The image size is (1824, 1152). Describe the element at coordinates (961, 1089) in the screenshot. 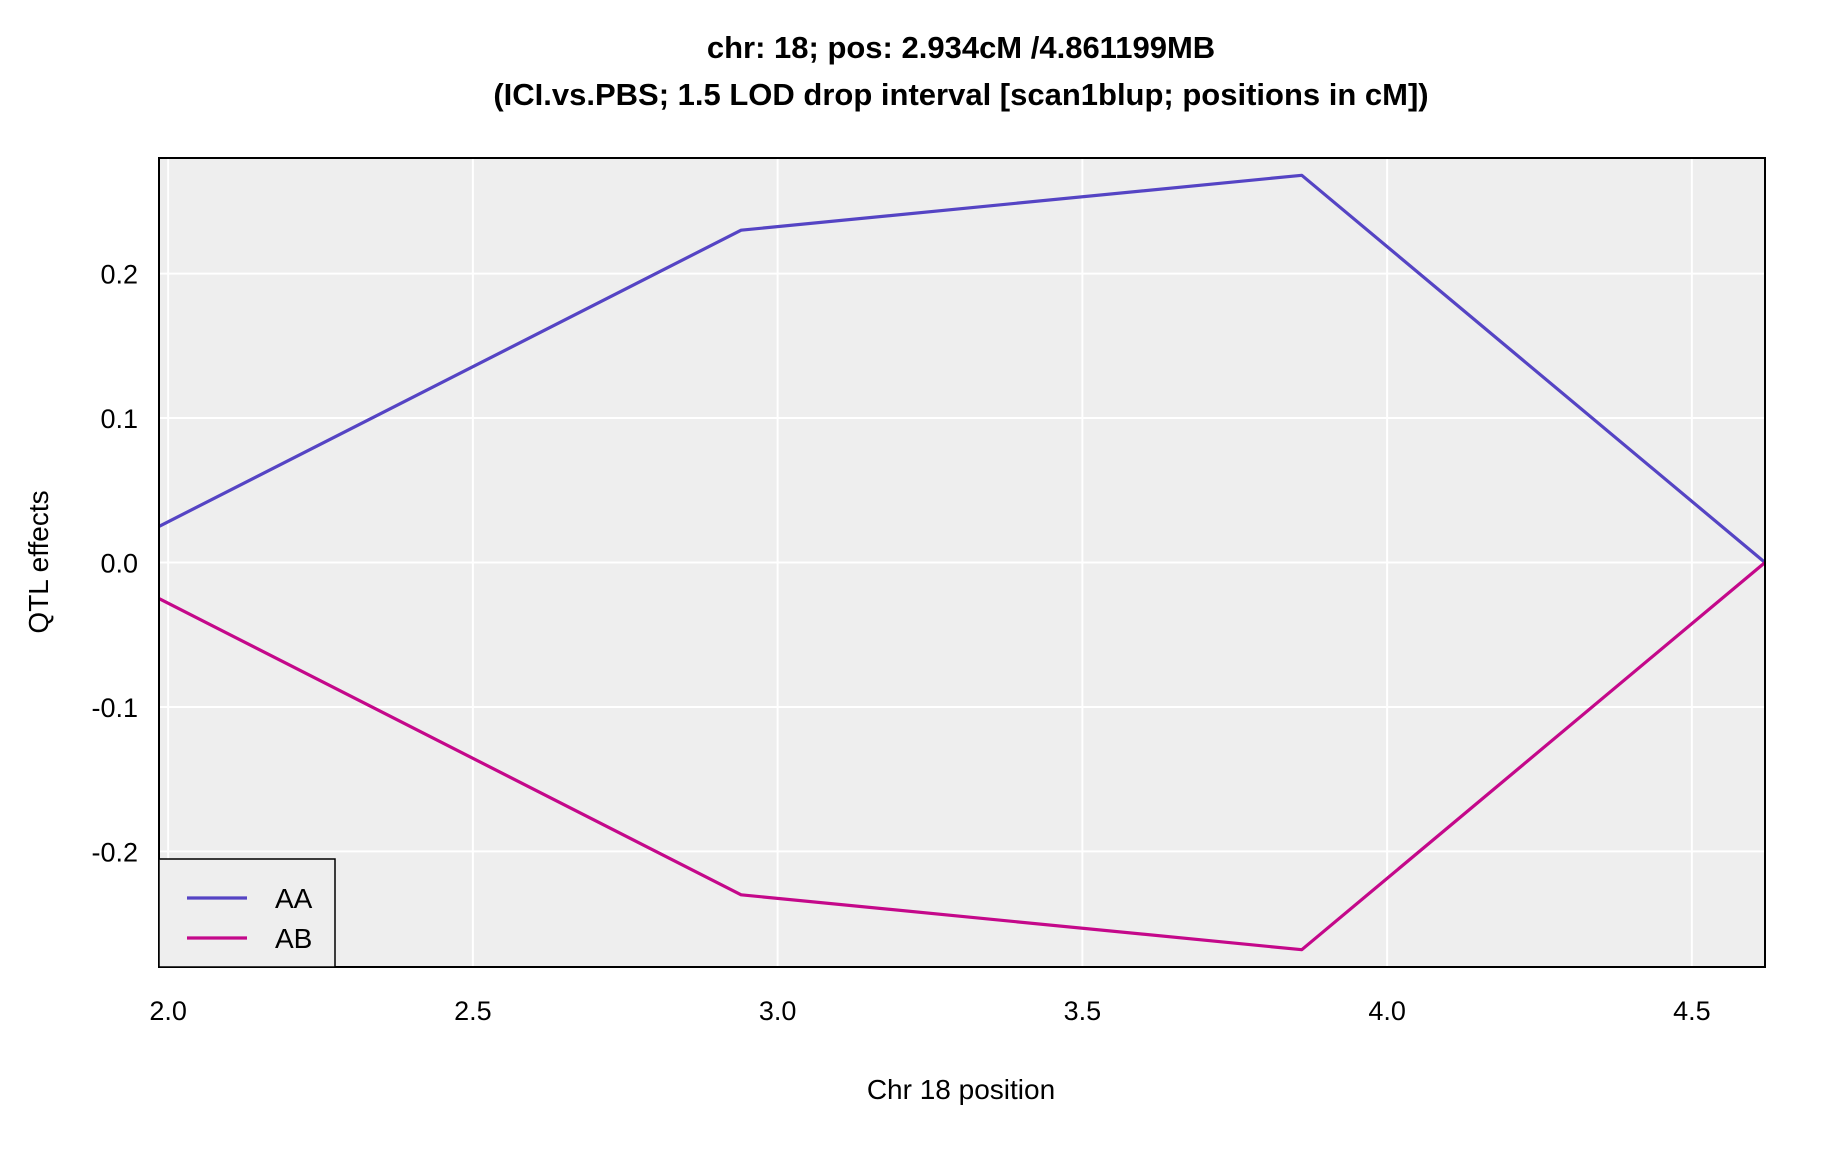

I see `x-axis-label: Chr 18 position` at that location.